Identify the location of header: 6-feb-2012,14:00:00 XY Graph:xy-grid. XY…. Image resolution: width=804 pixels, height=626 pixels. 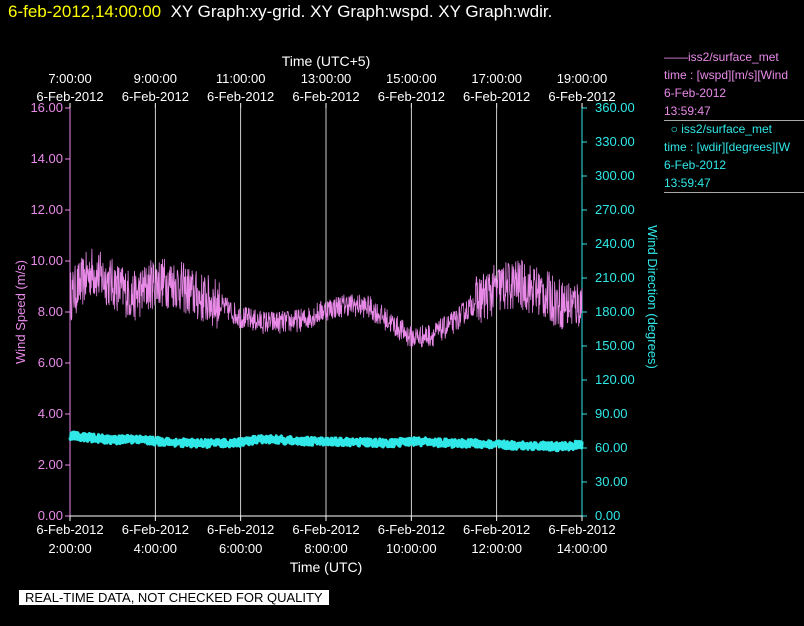
(280, 12).